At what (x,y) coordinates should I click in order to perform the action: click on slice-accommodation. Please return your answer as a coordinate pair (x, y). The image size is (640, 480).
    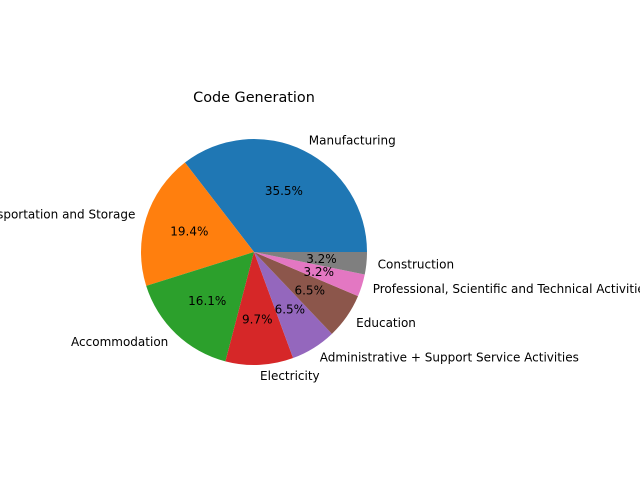
    Looking at the image, I should click on (200, 307).